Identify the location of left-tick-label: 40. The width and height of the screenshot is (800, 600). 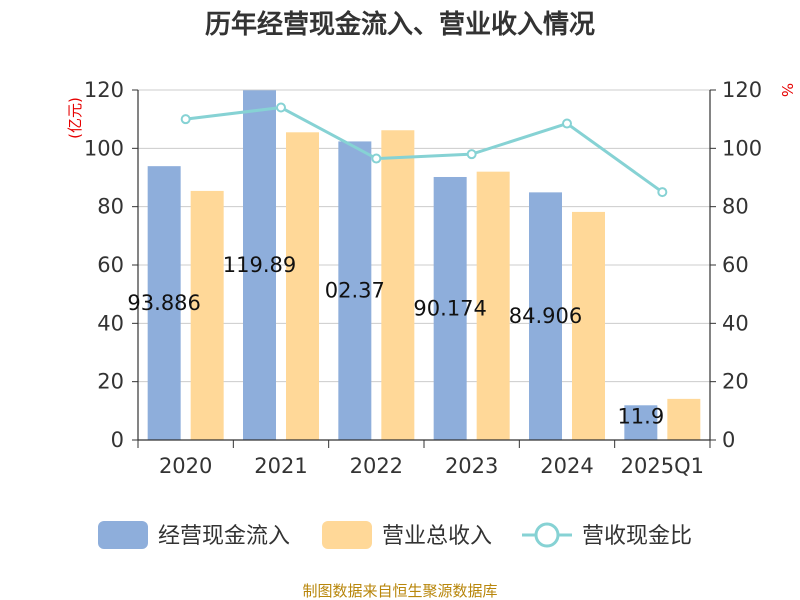
(110, 323).